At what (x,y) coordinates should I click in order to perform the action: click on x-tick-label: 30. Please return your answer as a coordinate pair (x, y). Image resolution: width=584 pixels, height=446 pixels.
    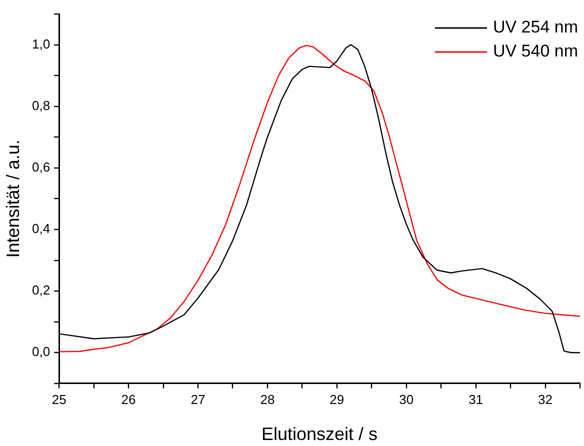
    Looking at the image, I should click on (406, 399).